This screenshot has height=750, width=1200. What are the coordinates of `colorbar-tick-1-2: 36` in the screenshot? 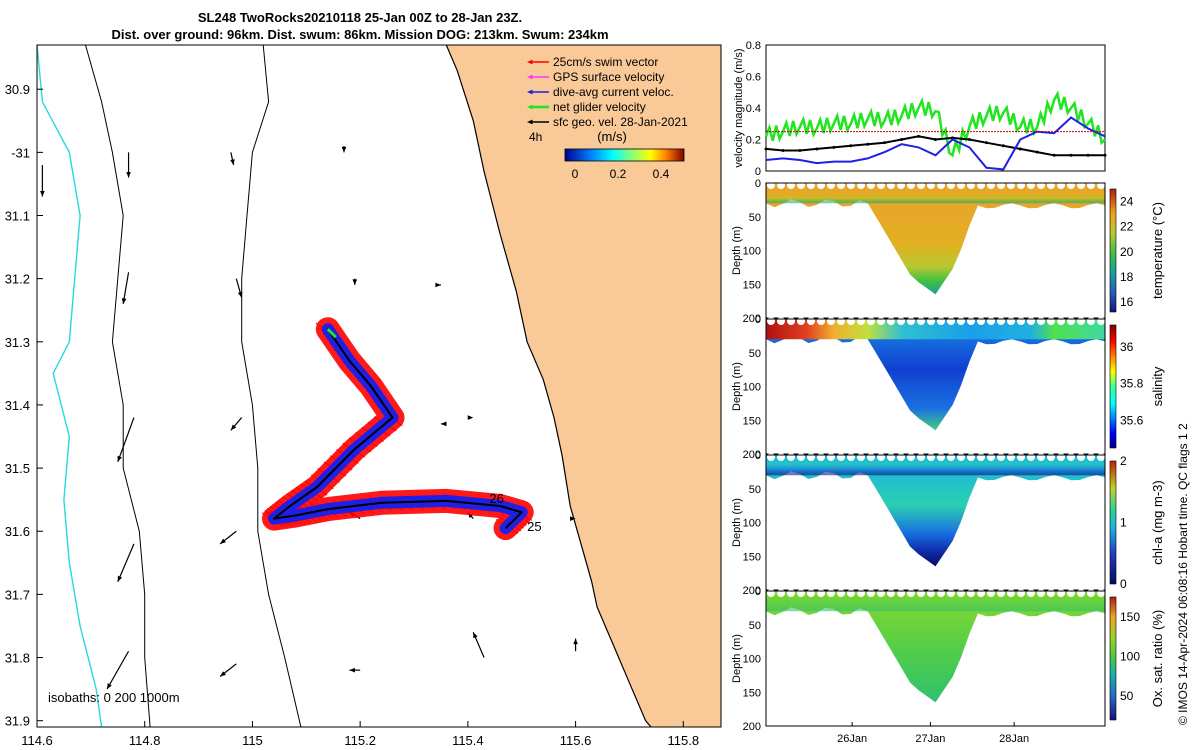 It's located at (1127, 347).